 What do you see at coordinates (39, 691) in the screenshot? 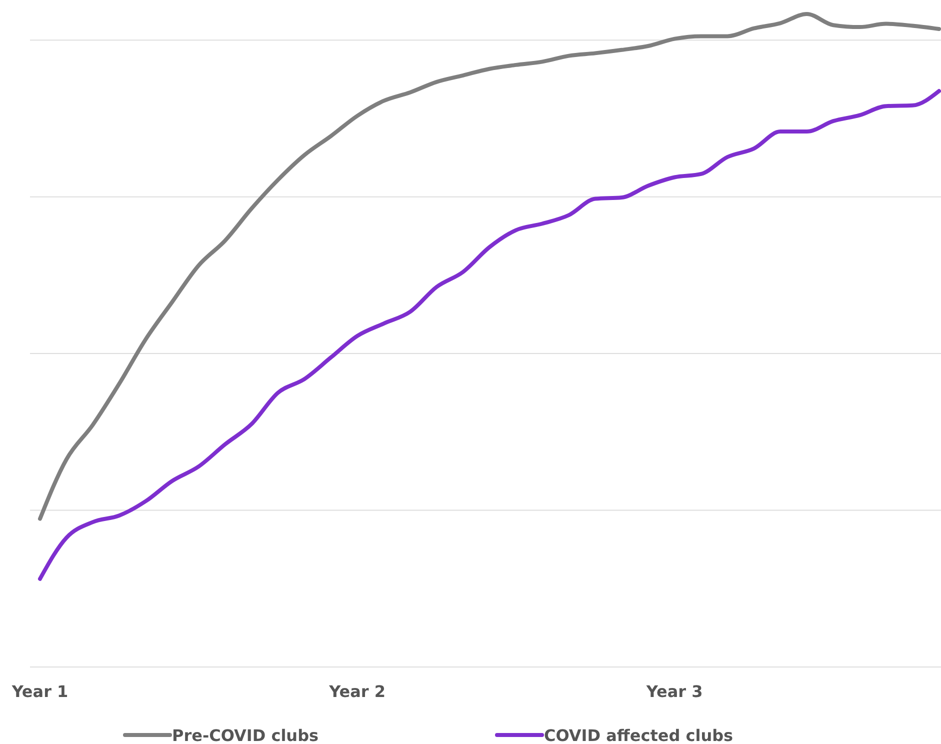
I see `x-tick-label: Year 1` at bounding box center [39, 691].